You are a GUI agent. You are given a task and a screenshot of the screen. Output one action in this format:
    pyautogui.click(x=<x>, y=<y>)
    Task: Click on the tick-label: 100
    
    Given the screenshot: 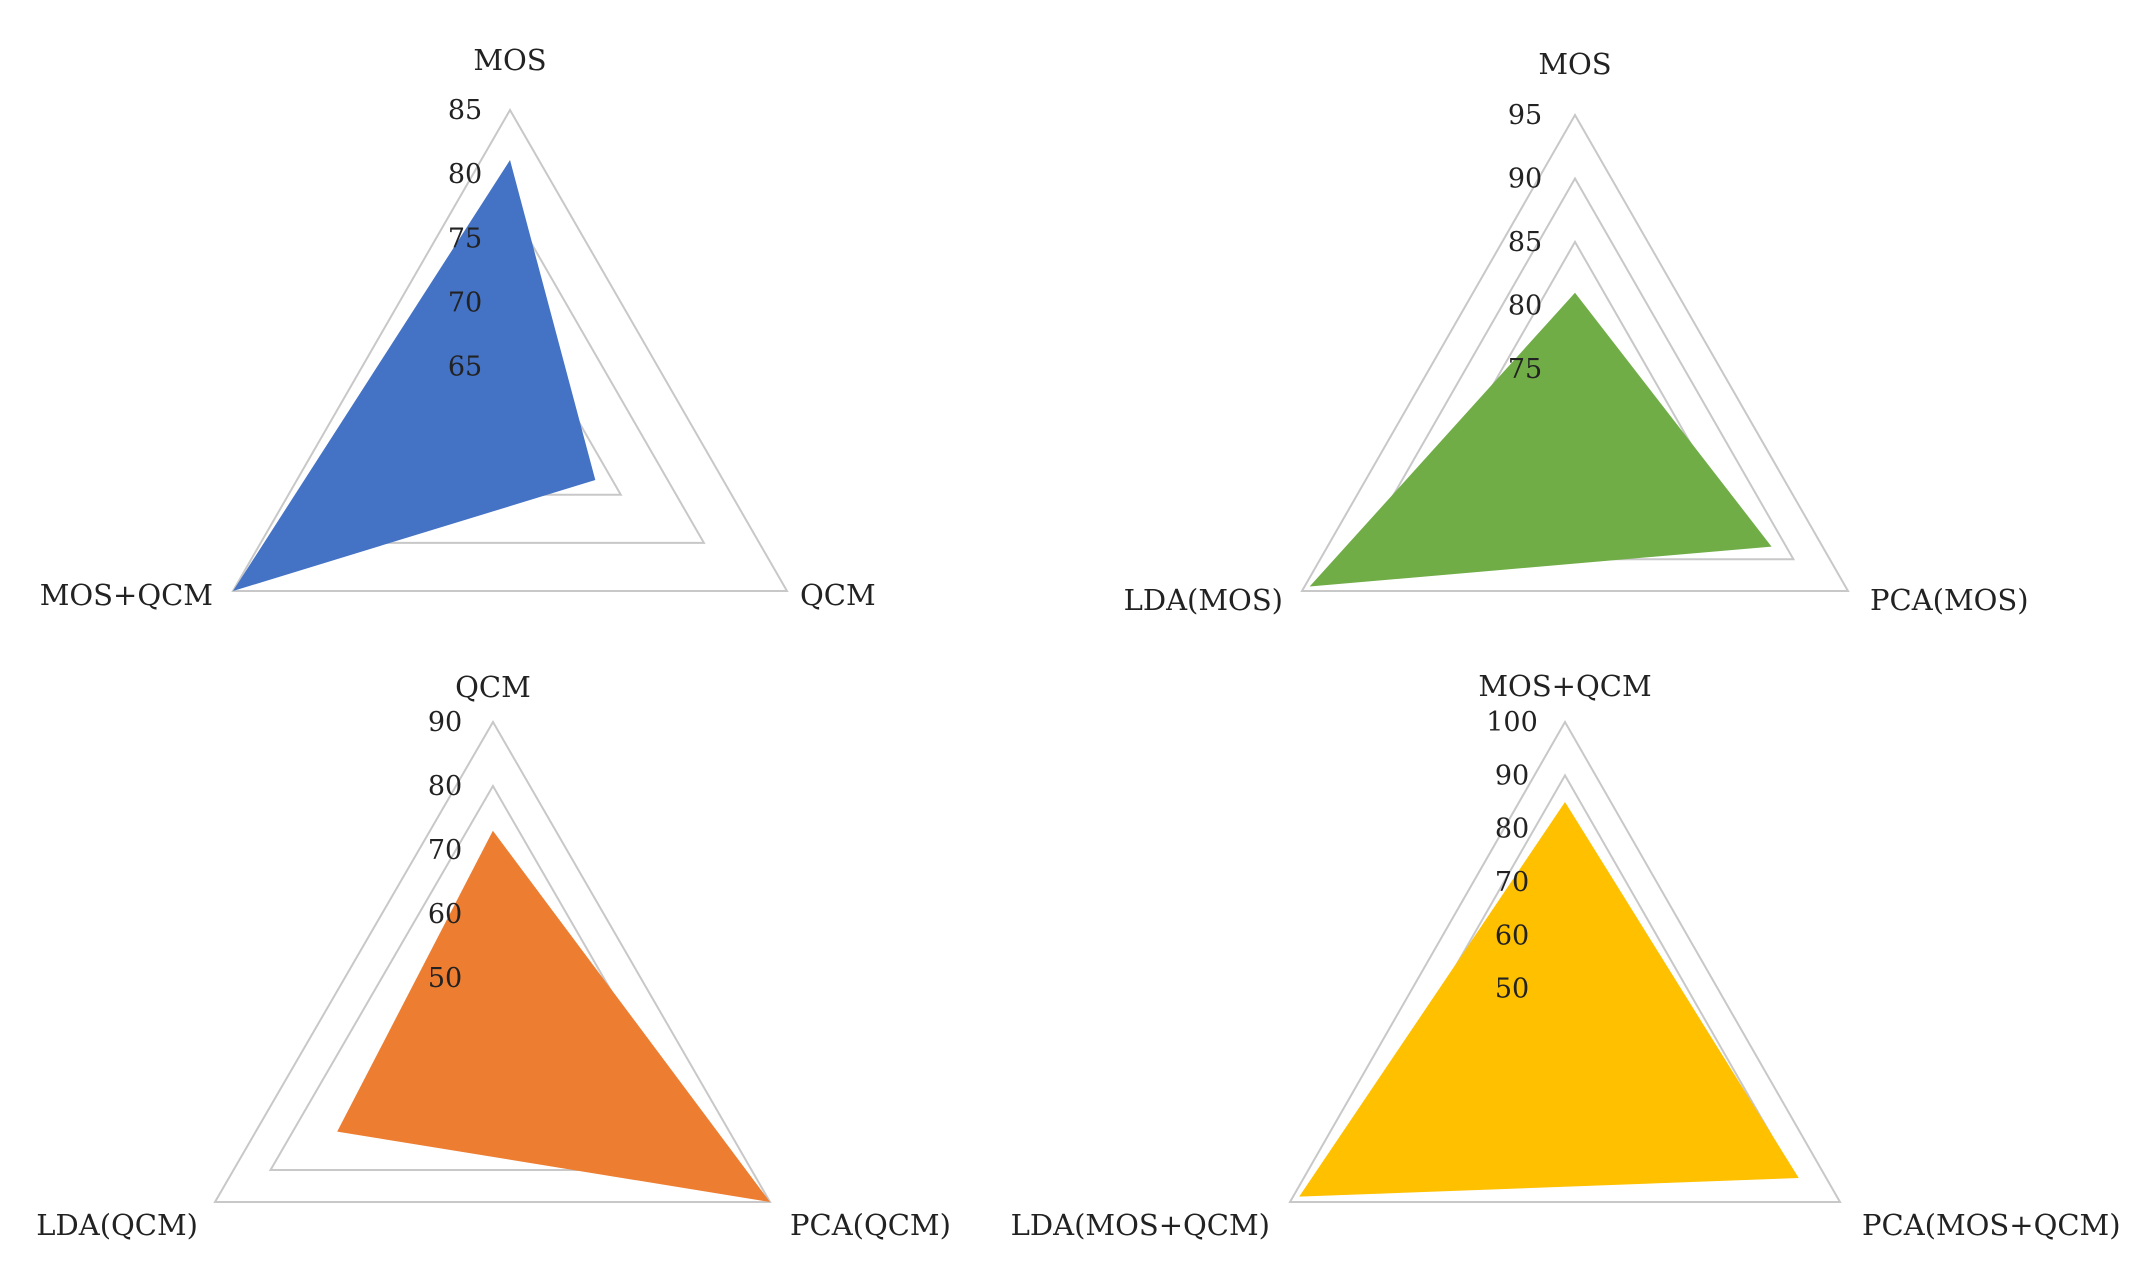 What is the action you would take?
    pyautogui.click(x=1512, y=722)
    